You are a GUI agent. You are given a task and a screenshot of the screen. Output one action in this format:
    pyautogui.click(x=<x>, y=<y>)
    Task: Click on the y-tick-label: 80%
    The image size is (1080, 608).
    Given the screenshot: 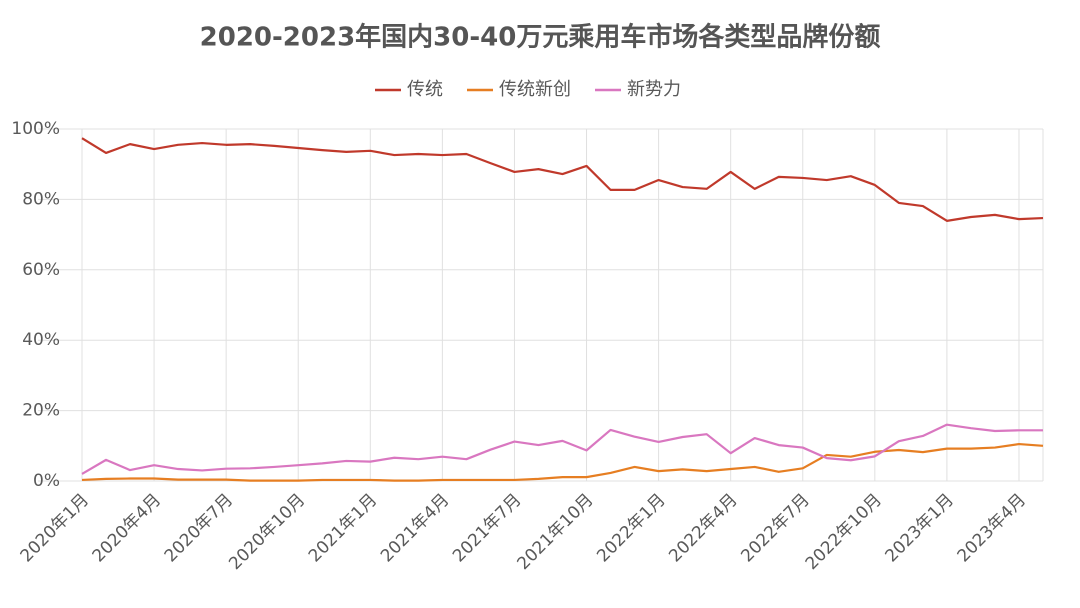 What is the action you would take?
    pyautogui.click(x=41, y=199)
    